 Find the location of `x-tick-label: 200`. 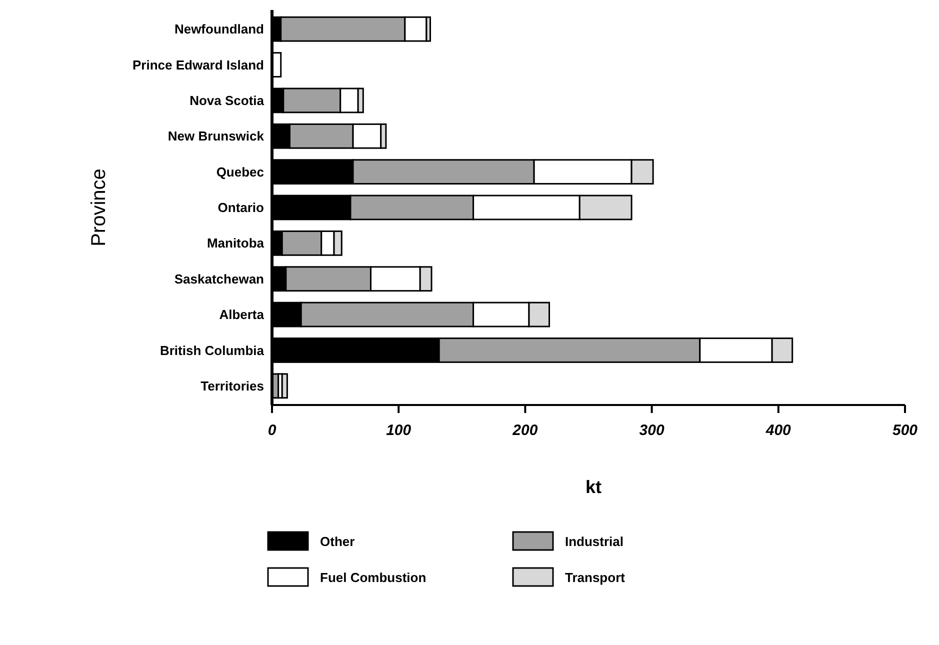

x-tick-label: 200 is located at coordinates (525, 430).